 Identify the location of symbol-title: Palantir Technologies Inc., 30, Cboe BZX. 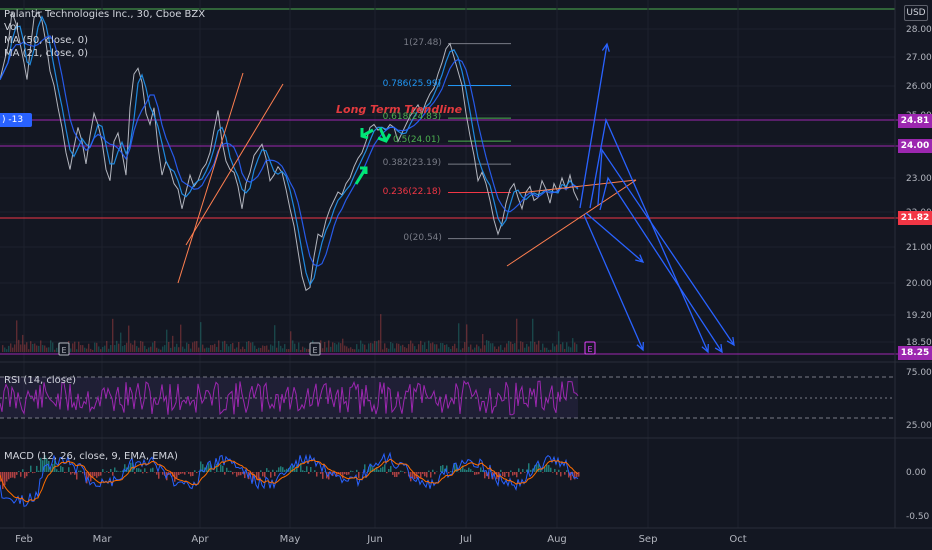
(105, 14).